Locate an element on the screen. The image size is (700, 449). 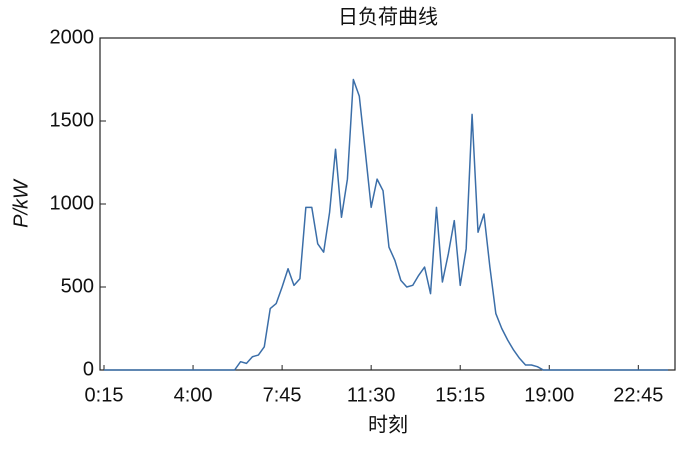
y-tick-label: 500 is located at coordinates (77, 286).